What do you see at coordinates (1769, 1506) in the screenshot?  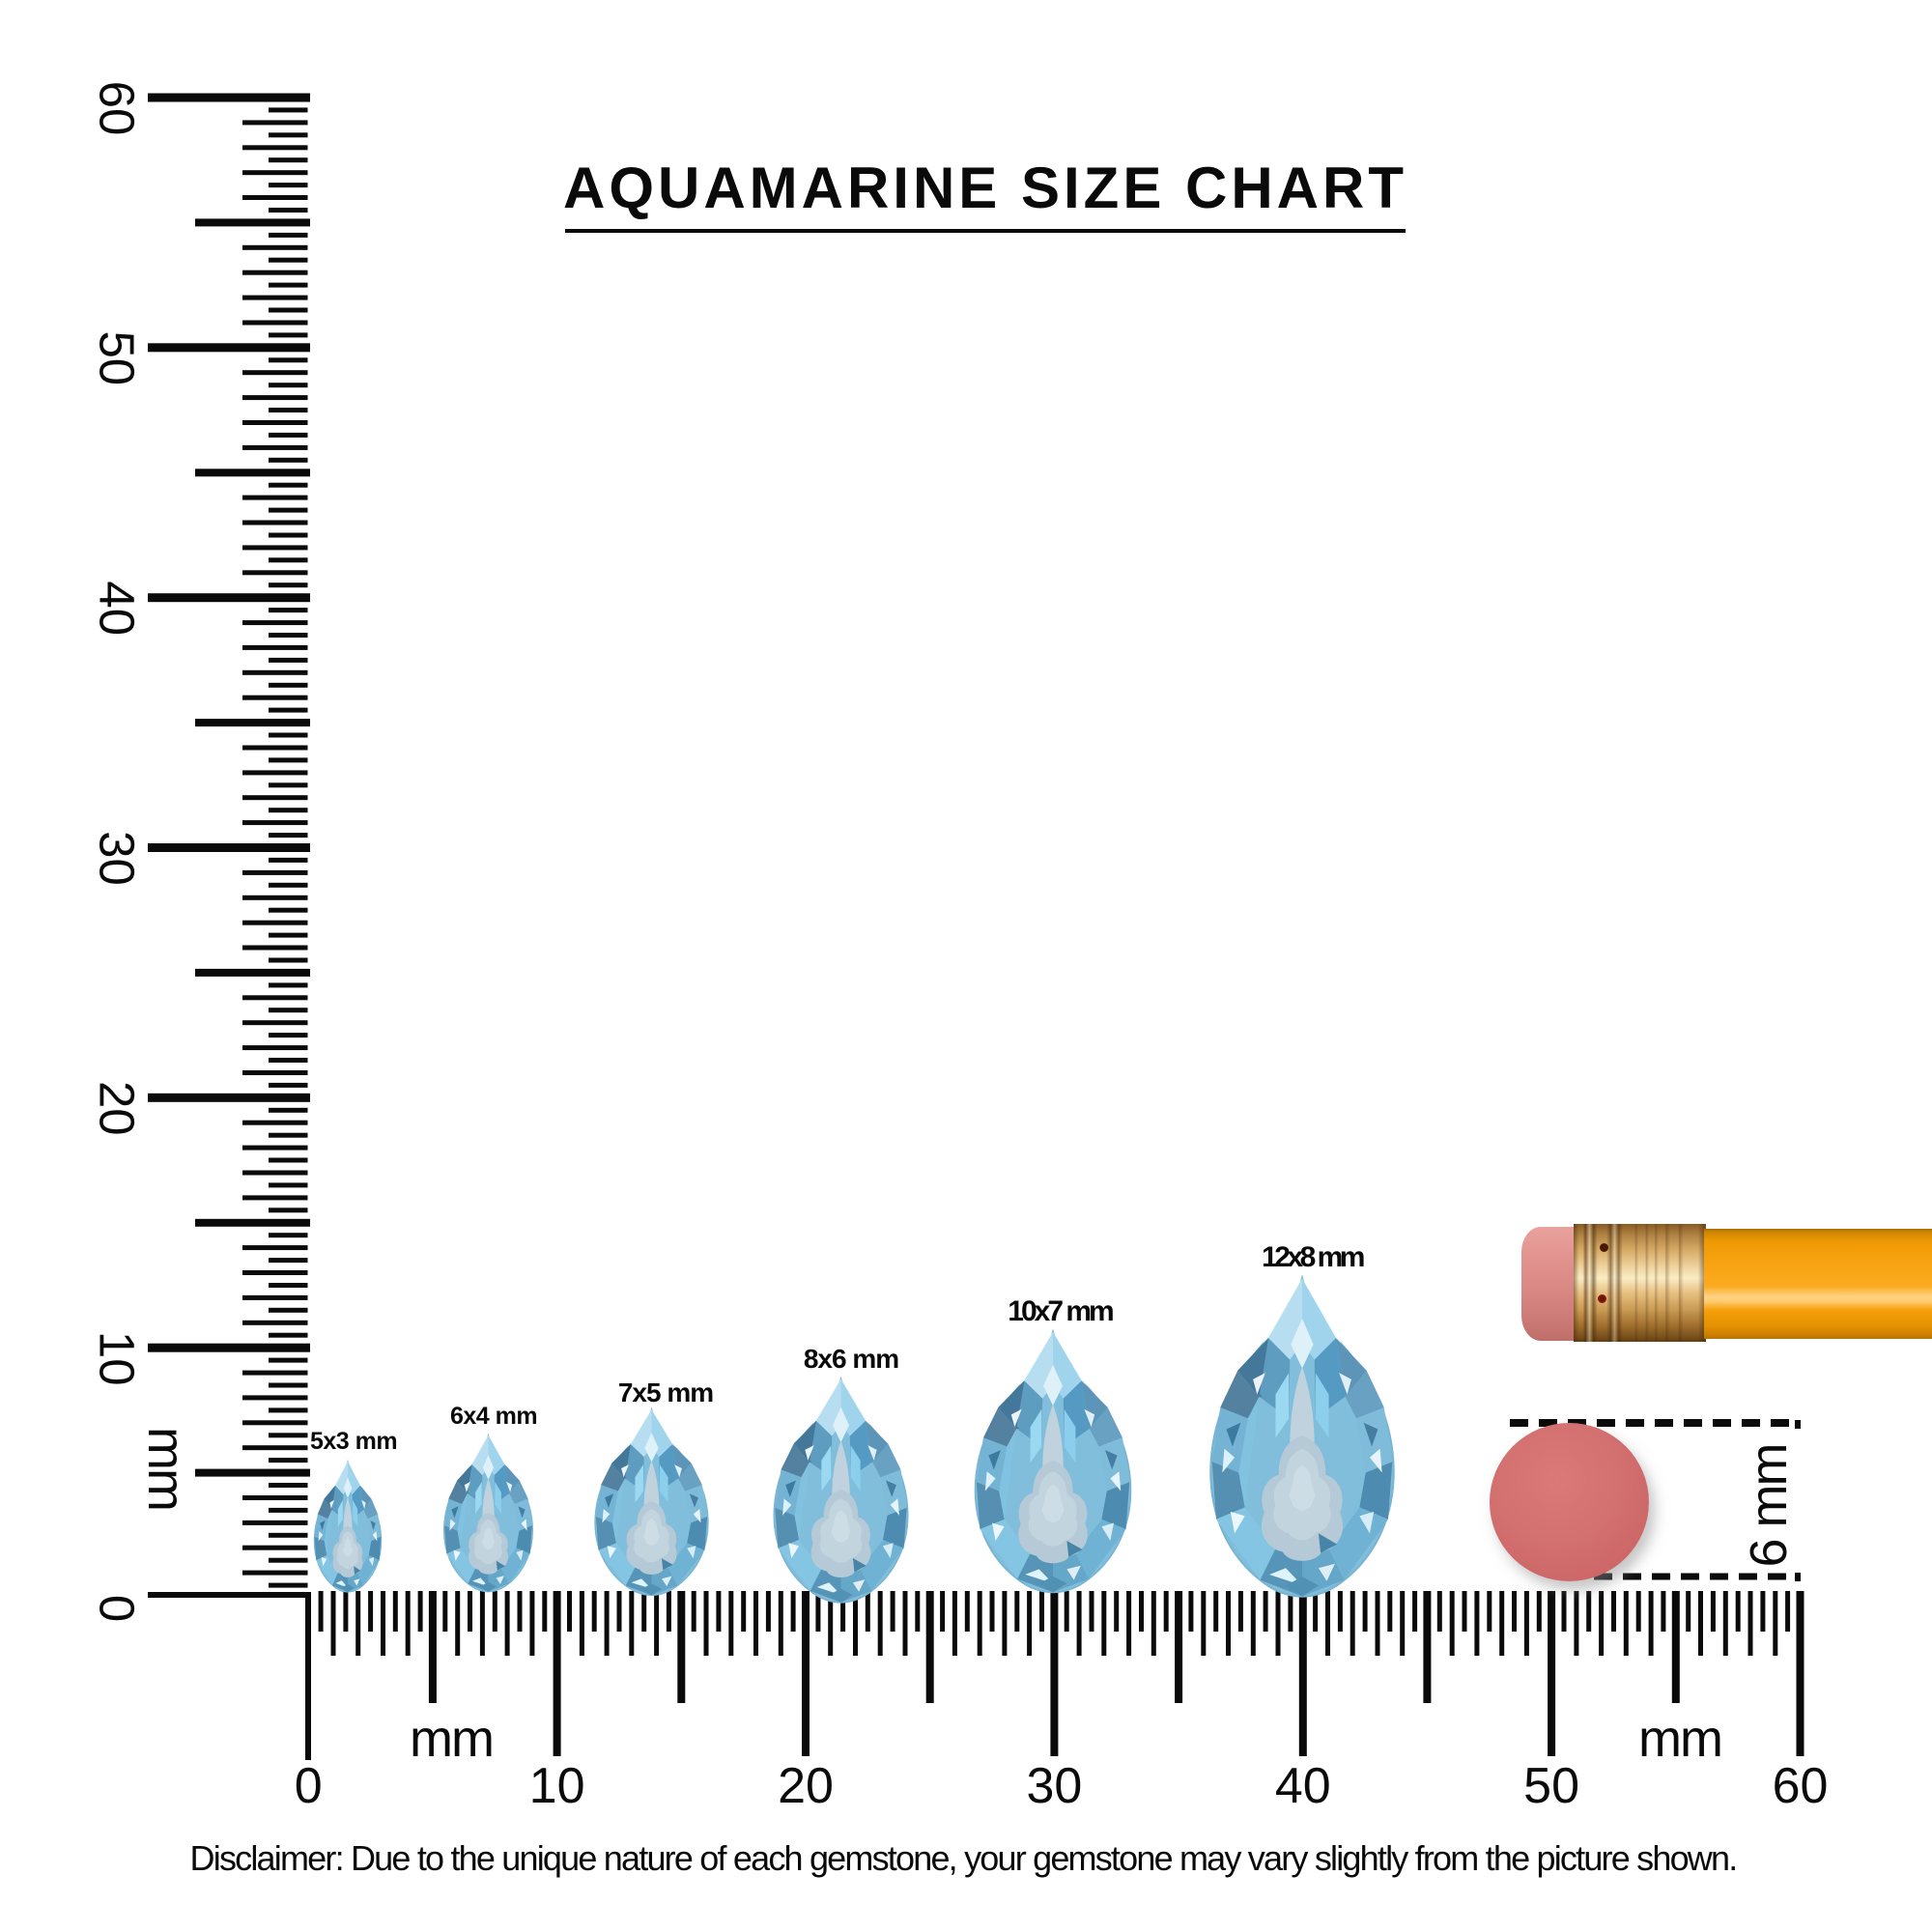 I see `svg-text: 6 mm` at bounding box center [1769, 1506].